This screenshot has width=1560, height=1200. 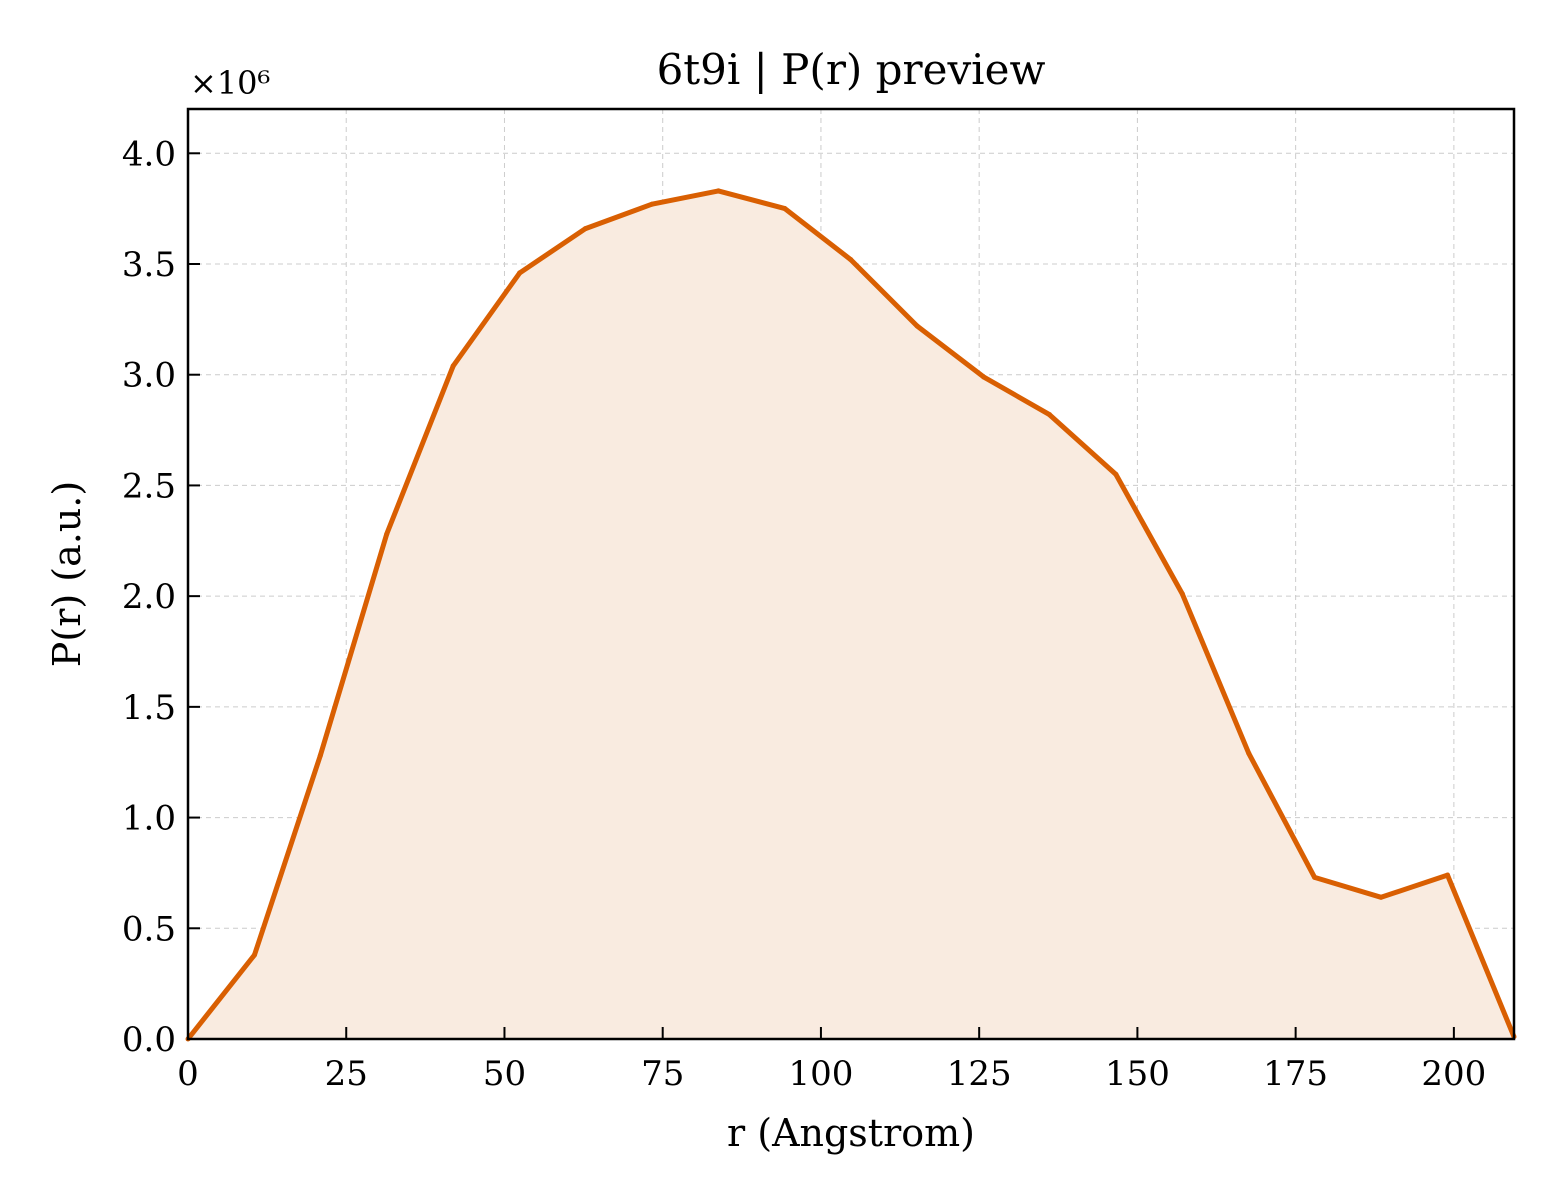 I want to click on y-tick-label: 4.0, so click(x=149, y=154).